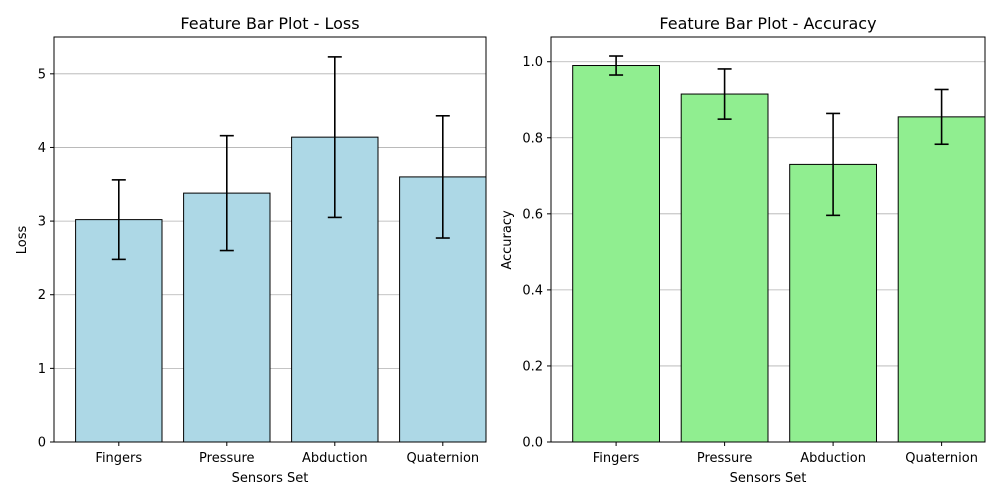 The height and width of the screenshot is (500, 1000). Describe the element at coordinates (270, 478) in the screenshot. I see `loss-x-axis-label: Sensors Set` at that location.